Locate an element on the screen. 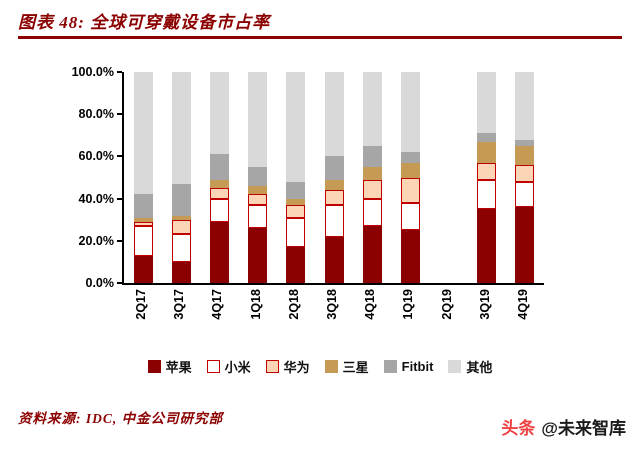 Image resolution: width=640 pixels, height=450 pixels. y-axis: 100.0% 80.0% 60.0% 40.0% 20.0% 0.0% is located at coordinates (80, 177).